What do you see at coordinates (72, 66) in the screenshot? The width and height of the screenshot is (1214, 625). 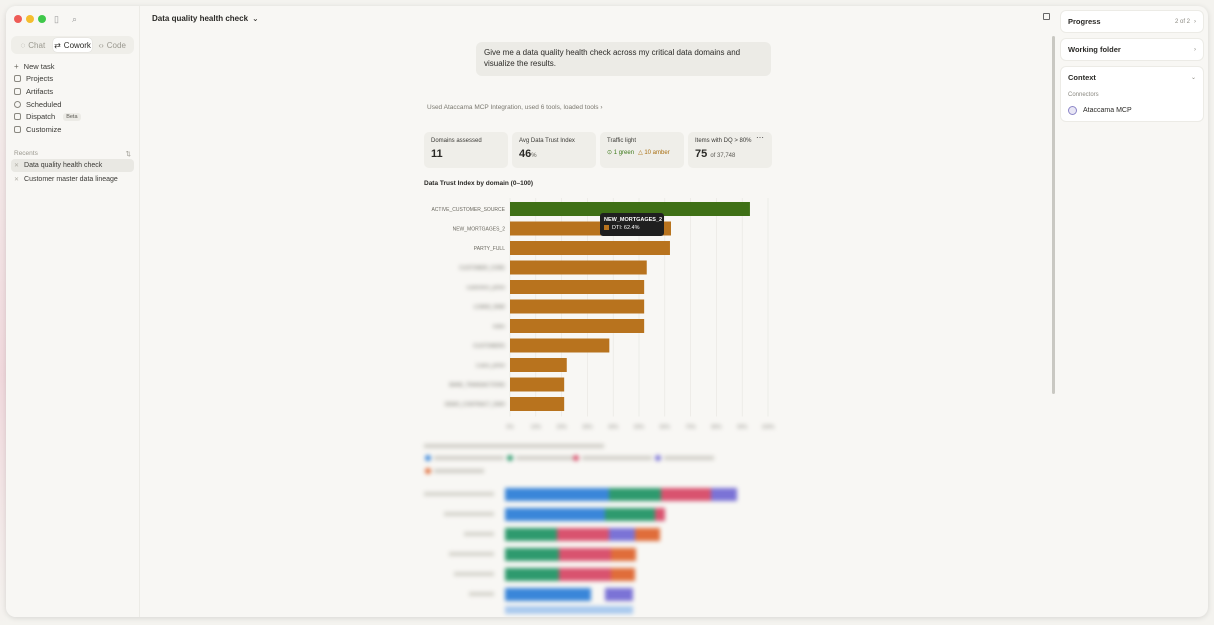 I see `sidebar-item-new-task: + New task` at bounding box center [72, 66].